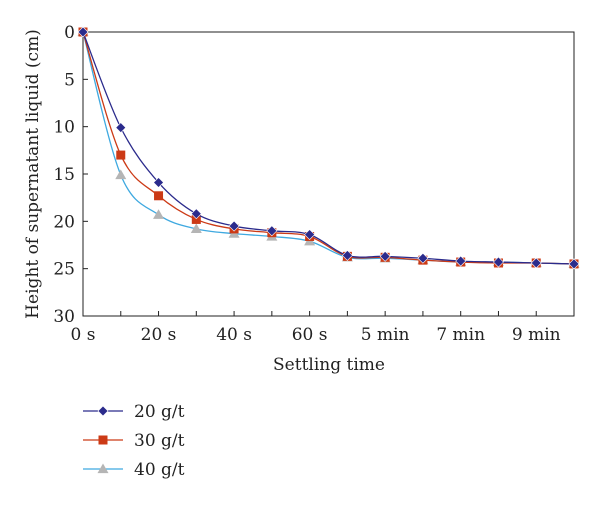  Describe the element at coordinates (159, 335) in the screenshot. I see `x-tick-label: 20 s` at that location.